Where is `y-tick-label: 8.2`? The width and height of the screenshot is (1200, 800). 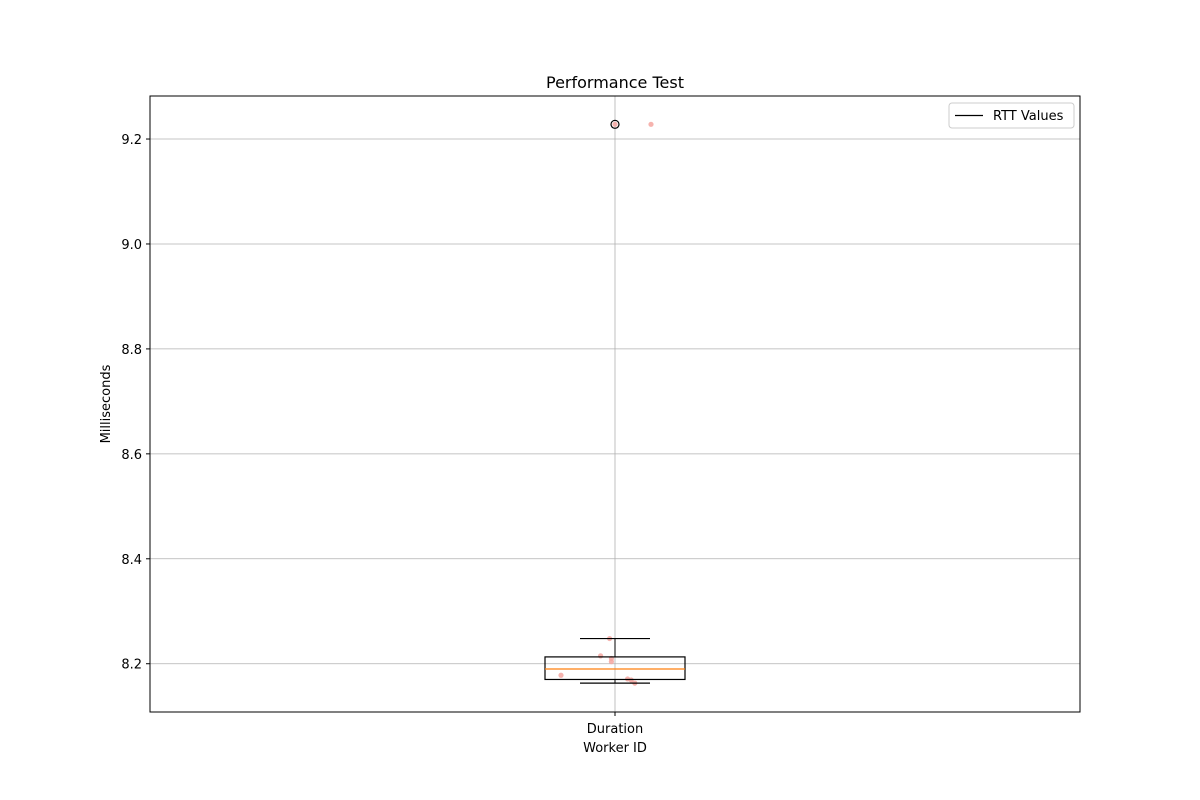
y-tick-label: 8.2 is located at coordinates (131, 665).